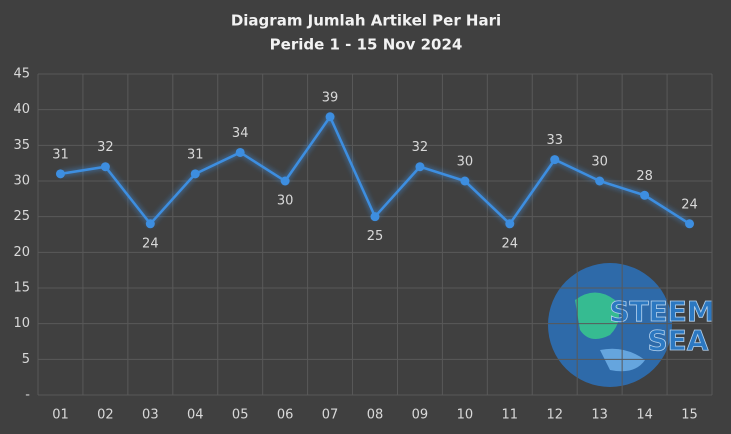  What do you see at coordinates (420, 415) in the screenshot?
I see `x-tick-label: 09` at bounding box center [420, 415].